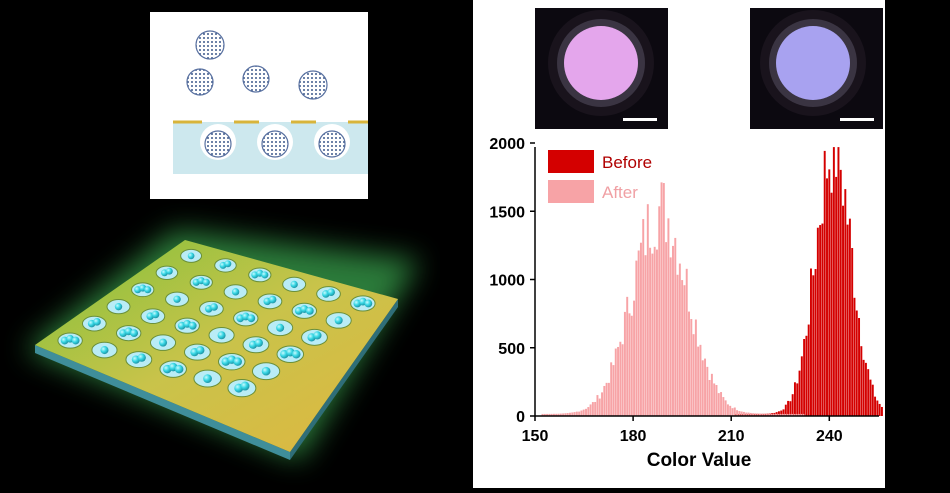 This screenshot has width=950, height=493. Describe the element at coordinates (259, 105) in the screenshot. I see `schematic-panel` at that location.